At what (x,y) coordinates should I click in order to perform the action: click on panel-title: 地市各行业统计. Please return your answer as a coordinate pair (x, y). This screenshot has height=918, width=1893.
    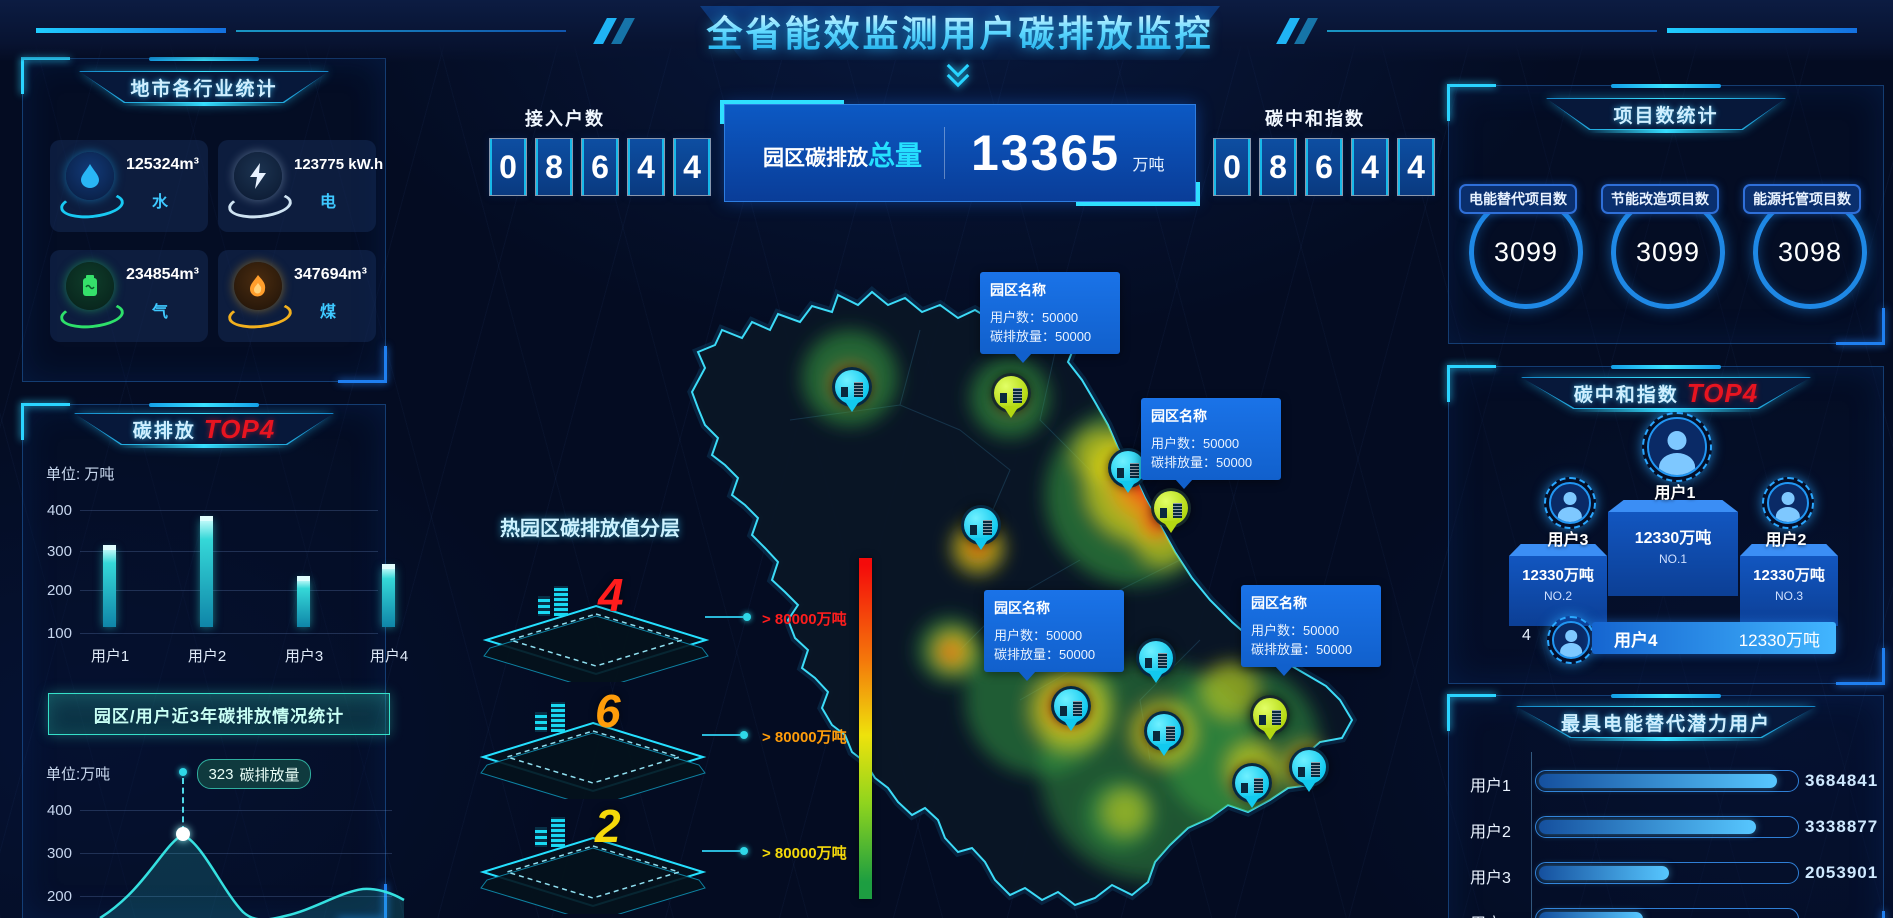
    Looking at the image, I should click on (204, 89).